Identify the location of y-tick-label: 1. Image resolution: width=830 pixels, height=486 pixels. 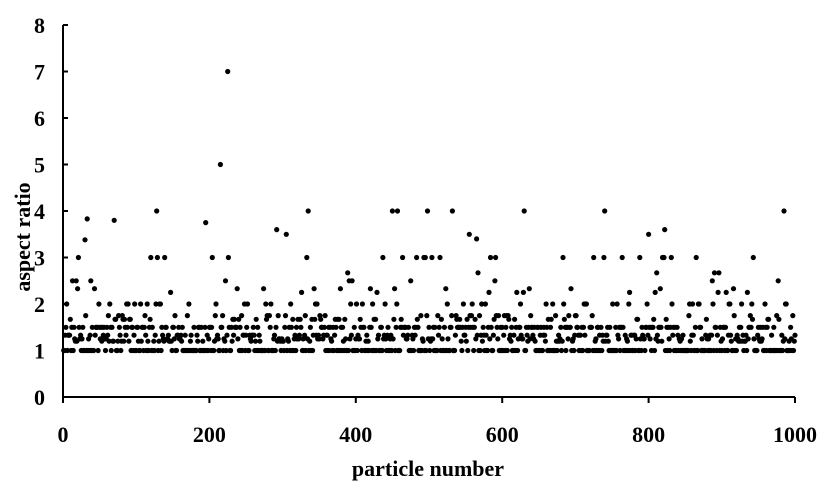
(39, 351).